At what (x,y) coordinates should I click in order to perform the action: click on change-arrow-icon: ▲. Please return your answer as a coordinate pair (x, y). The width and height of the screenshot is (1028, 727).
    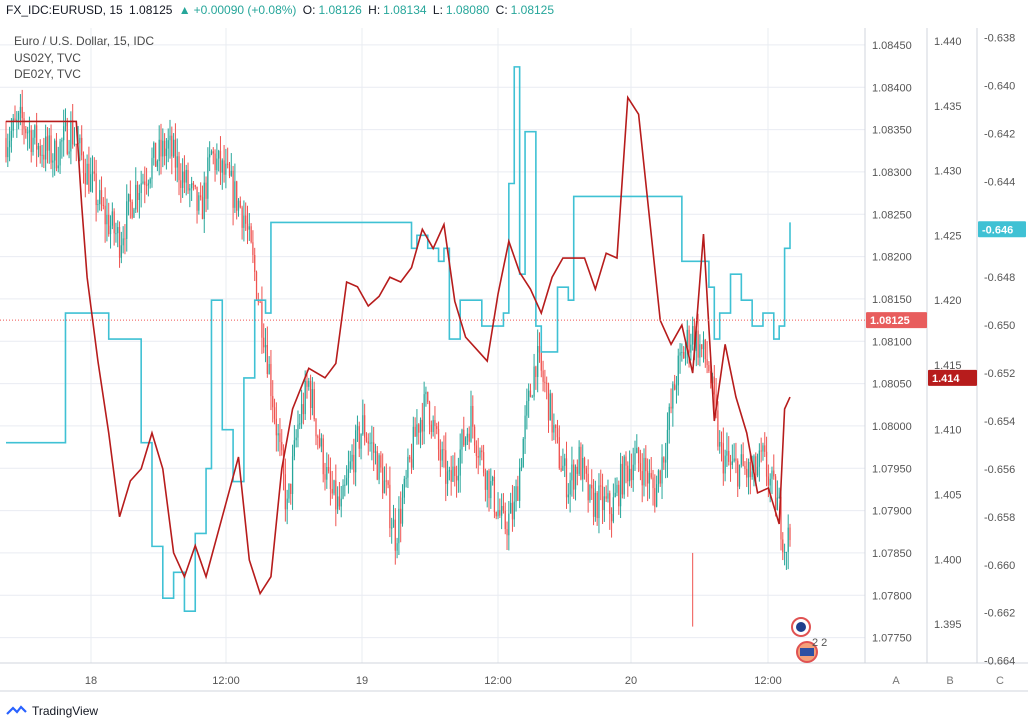
    Looking at the image, I should click on (184, 10).